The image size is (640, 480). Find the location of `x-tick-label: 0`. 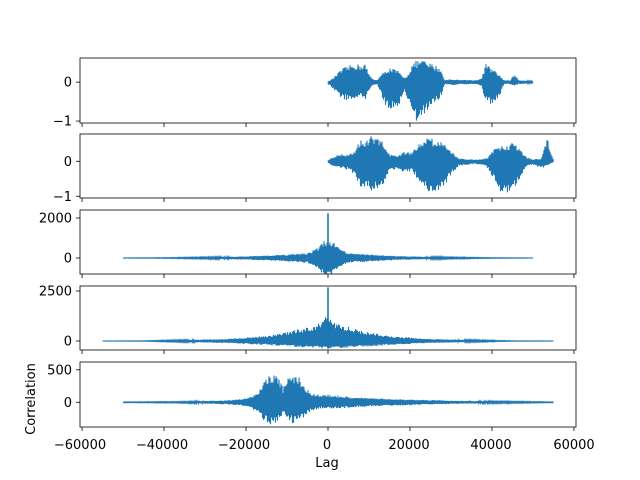

x-tick-label: 0 is located at coordinates (327, 445).